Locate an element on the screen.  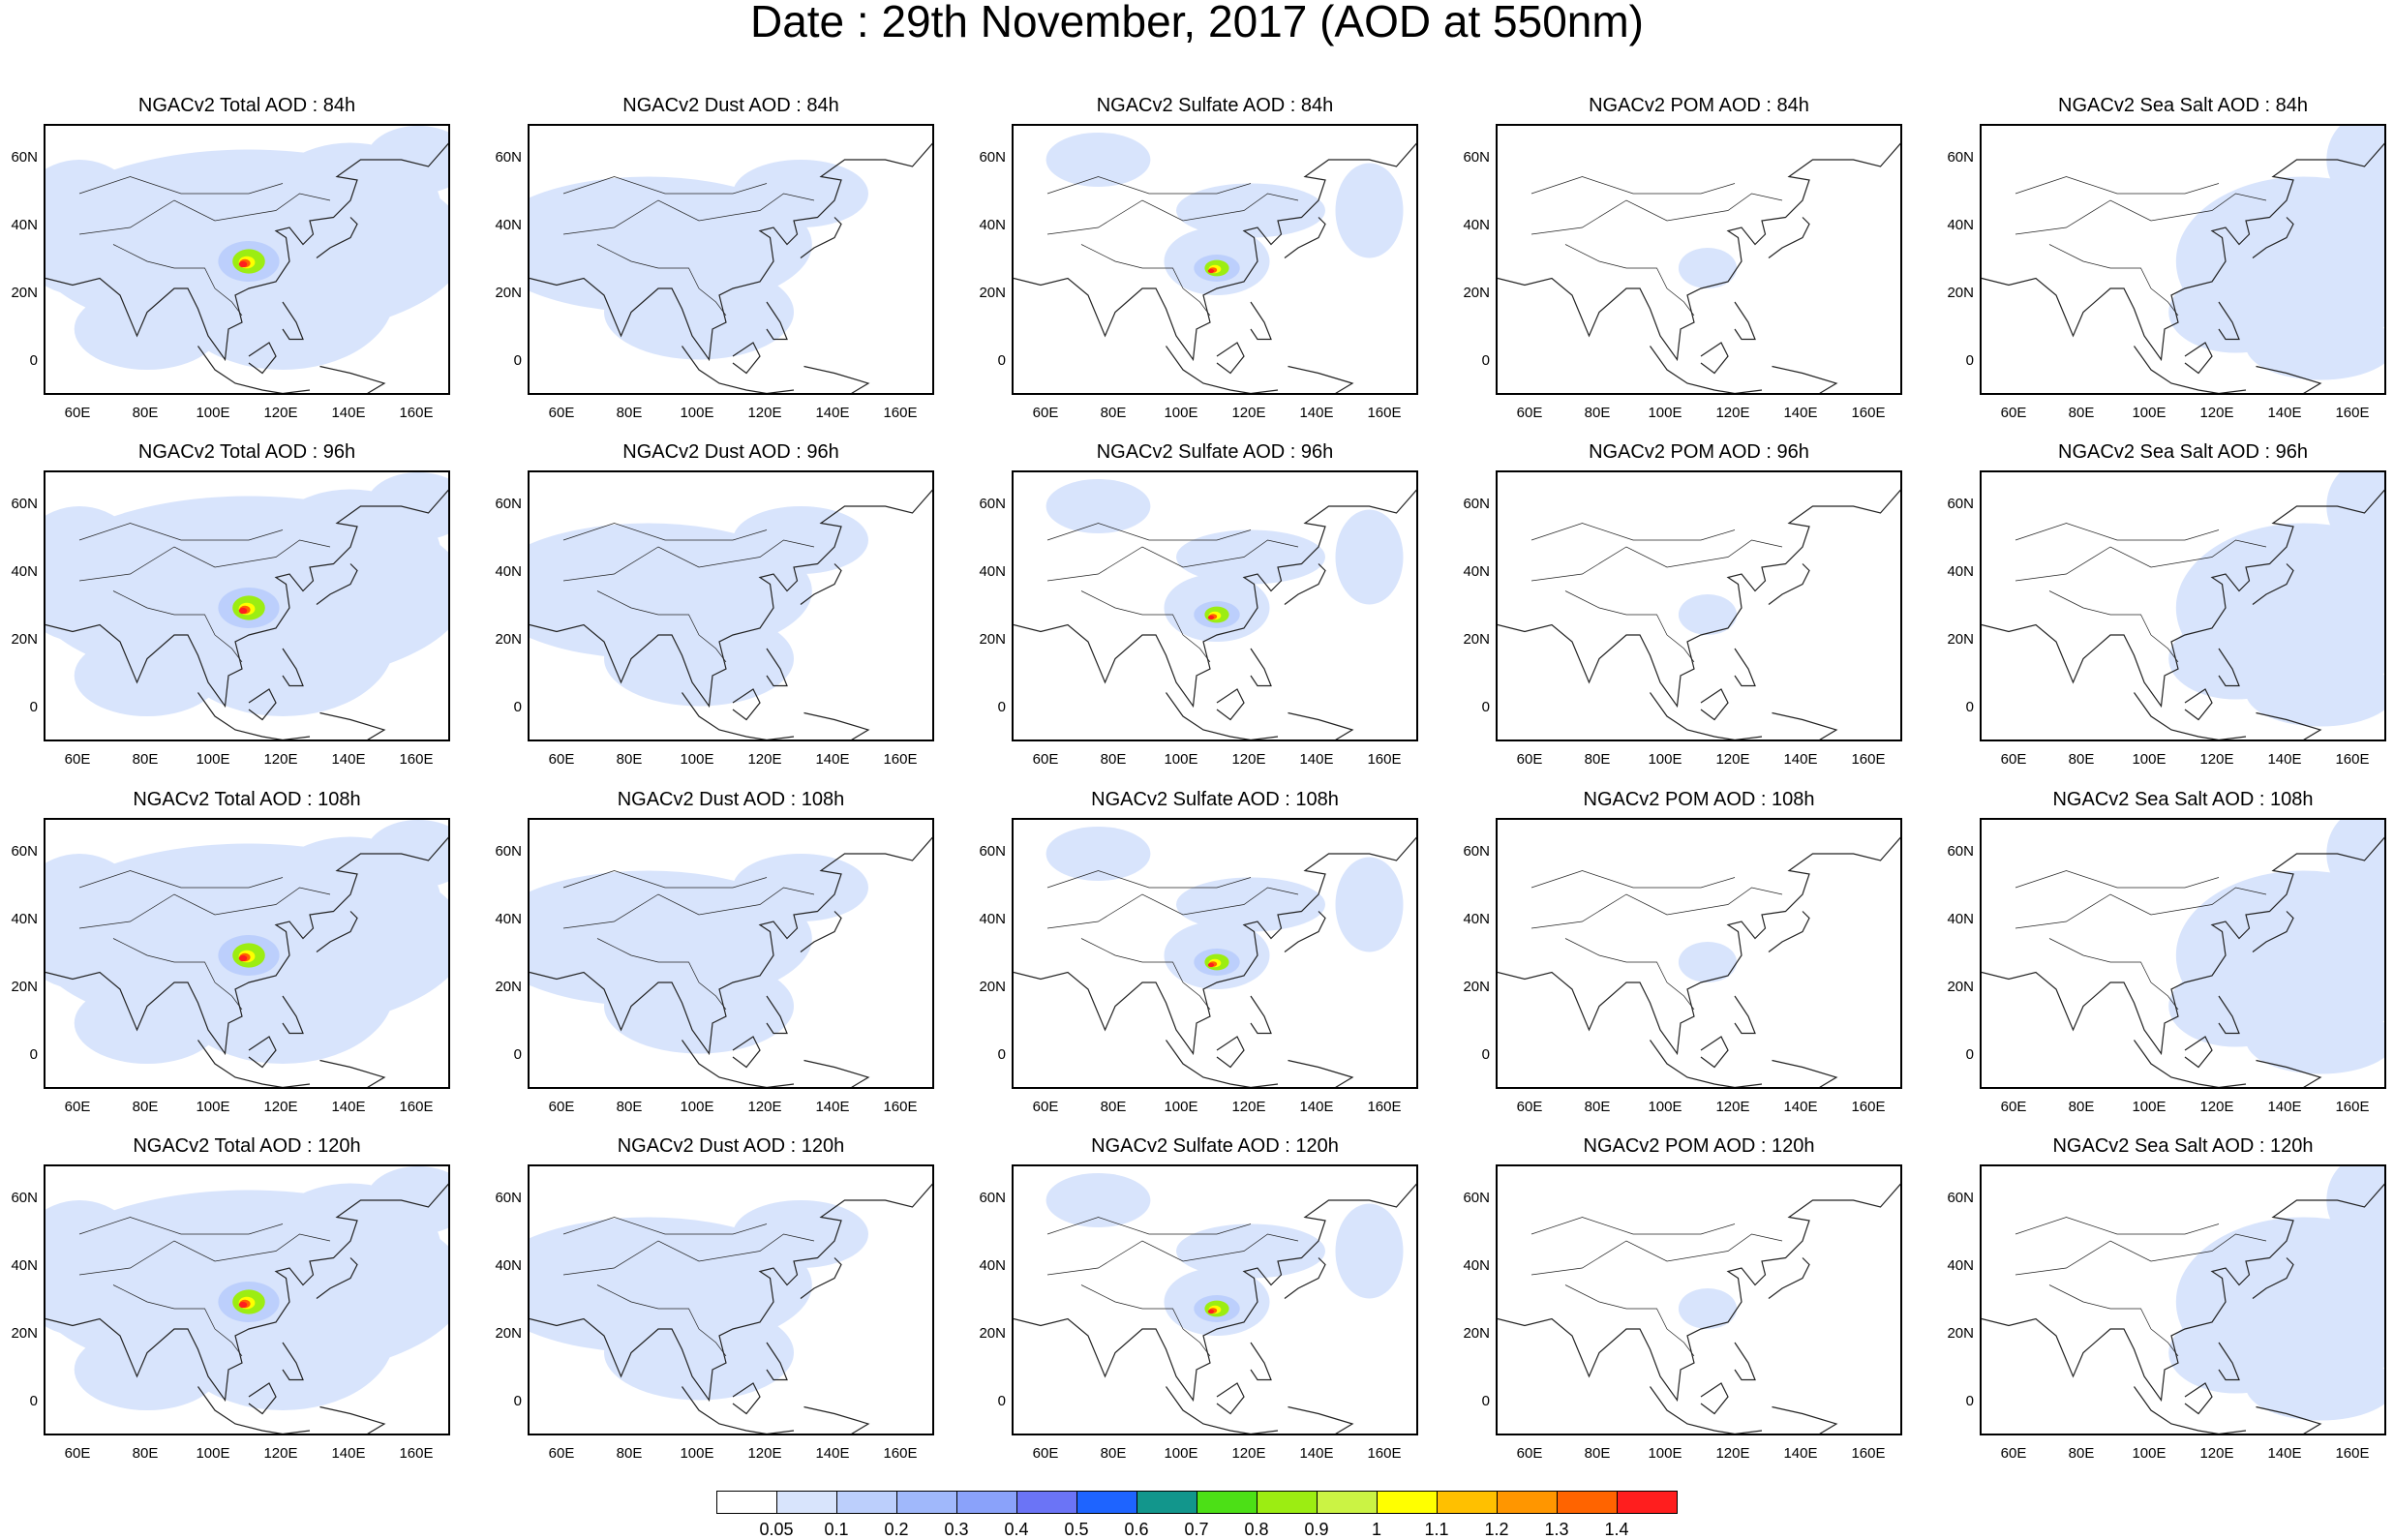
map-panel-dust is located at coordinates (731, 605).